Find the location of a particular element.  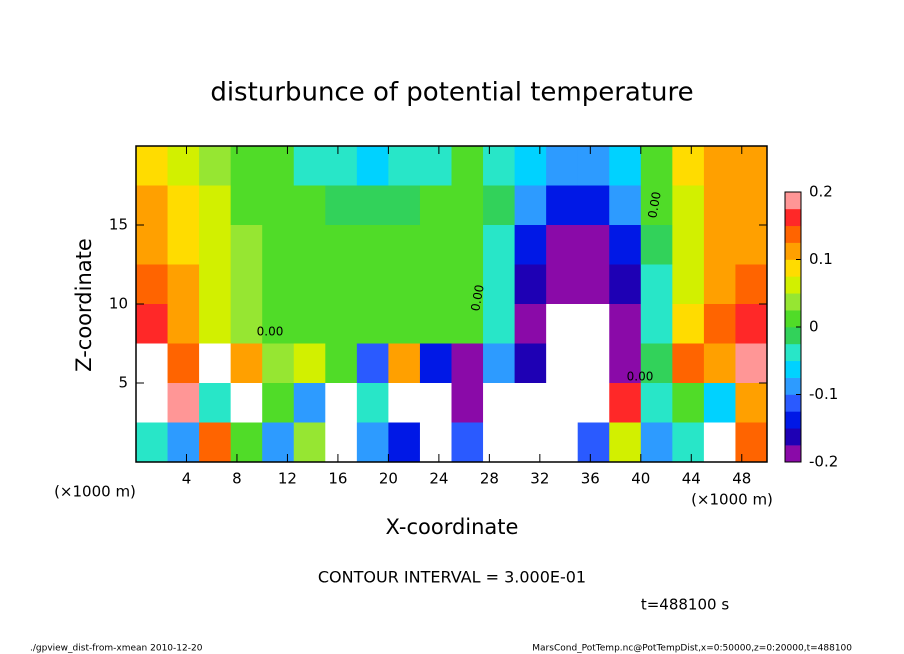

contour-interval: CONTOUR INTERVAL = 3.000E-01 is located at coordinates (452, 577).